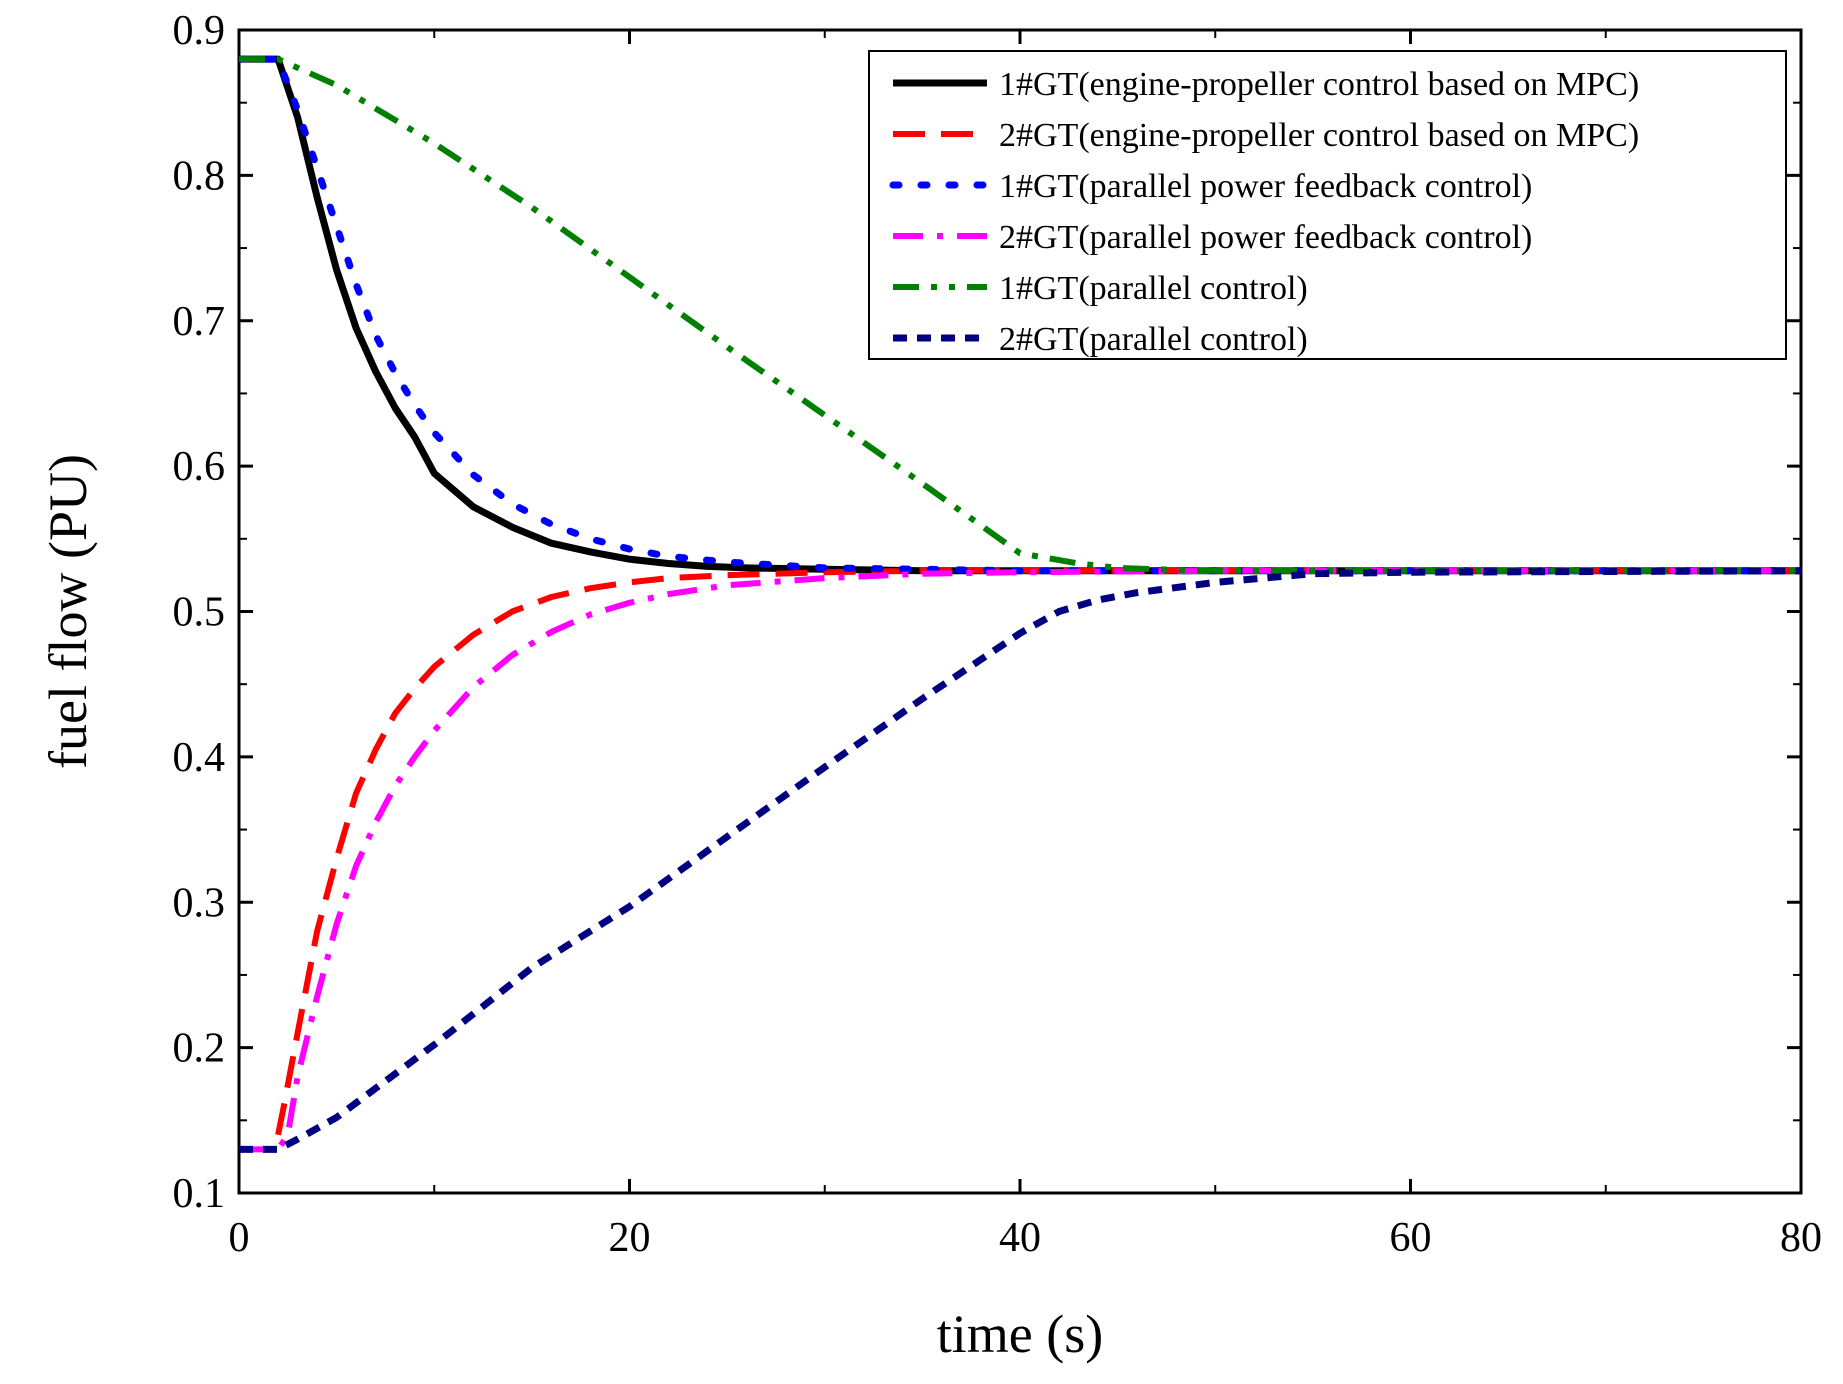 The height and width of the screenshot is (1384, 1843). What do you see at coordinates (199, 613) in the screenshot?
I see `y-tick-label: 0.5` at bounding box center [199, 613].